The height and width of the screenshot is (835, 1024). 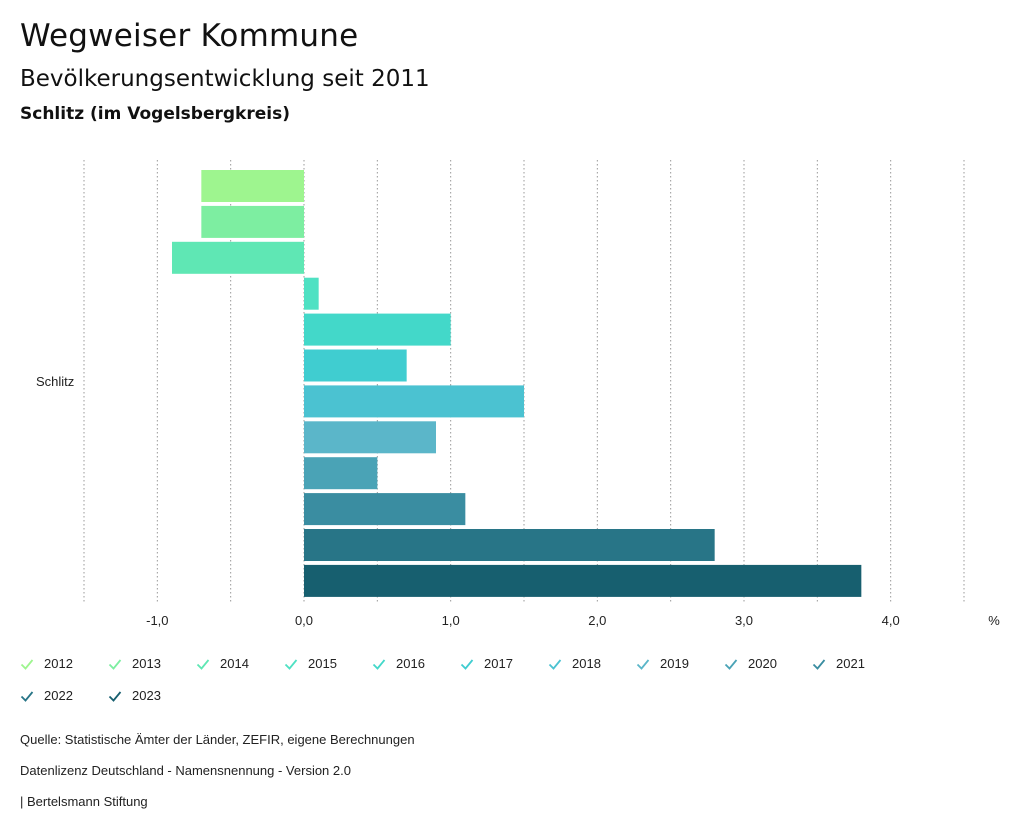 I want to click on legend-label: 2017, so click(x=498, y=663).